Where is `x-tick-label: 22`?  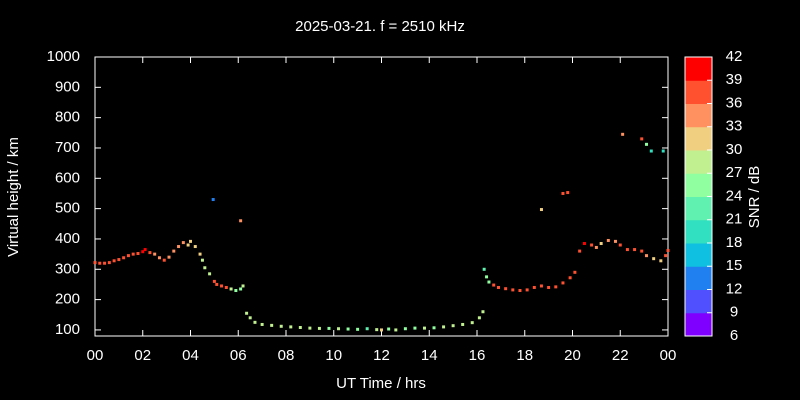 x-tick-label: 22 is located at coordinates (620, 355).